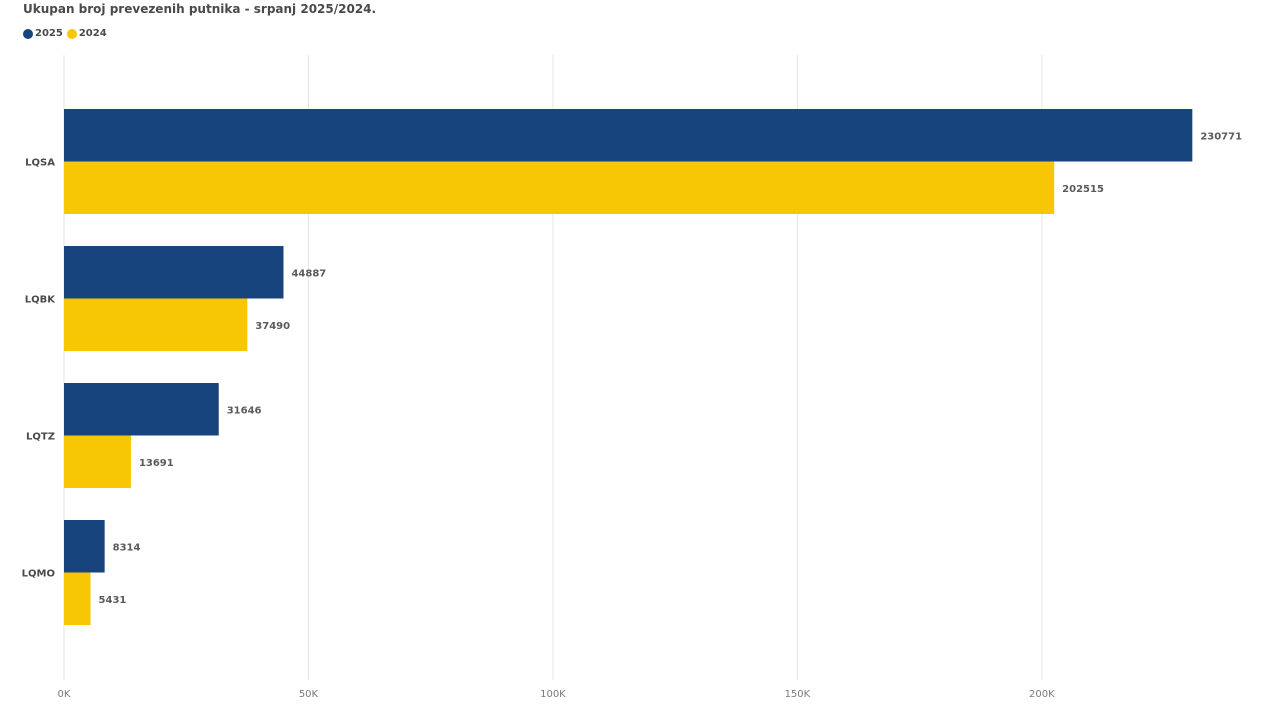 The image size is (1280, 720). What do you see at coordinates (1083, 189) in the screenshot?
I see `data-label-lqsa-2024: 202515` at bounding box center [1083, 189].